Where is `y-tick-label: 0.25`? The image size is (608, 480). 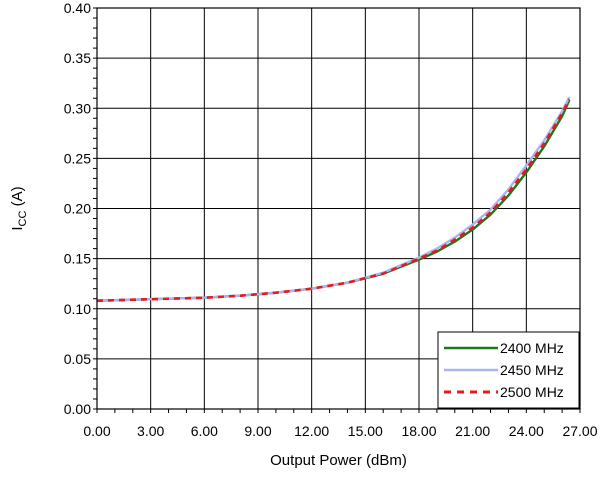
y-tick-label: 0.25 is located at coordinates (77, 158).